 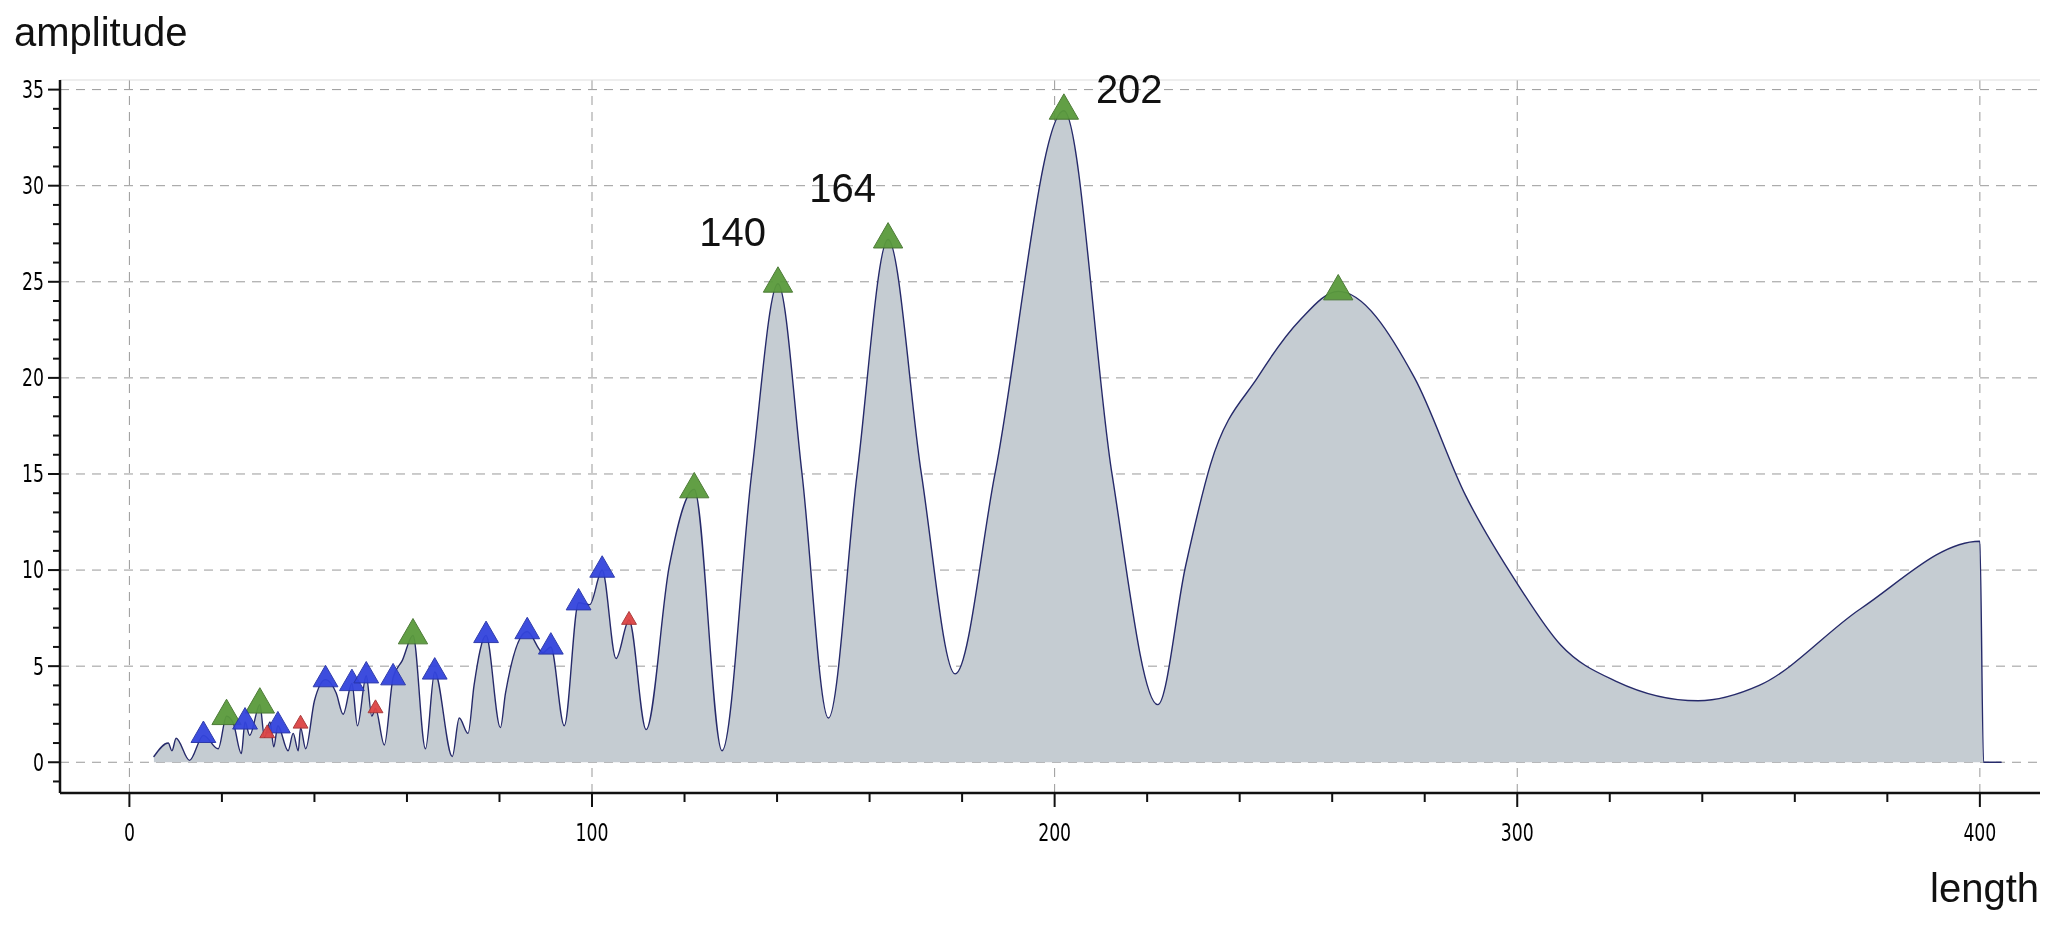 What do you see at coordinates (33, 474) in the screenshot?
I see `y-tick-label: 15` at bounding box center [33, 474].